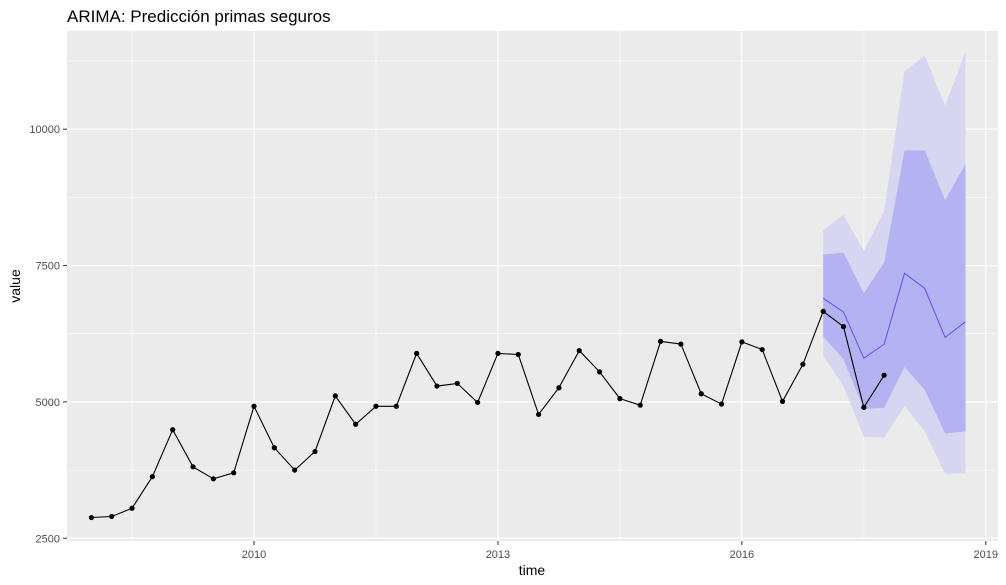 Image resolution: width=1006 pixels, height=585 pixels. I want to click on y-axis-title: value, so click(15, 286).